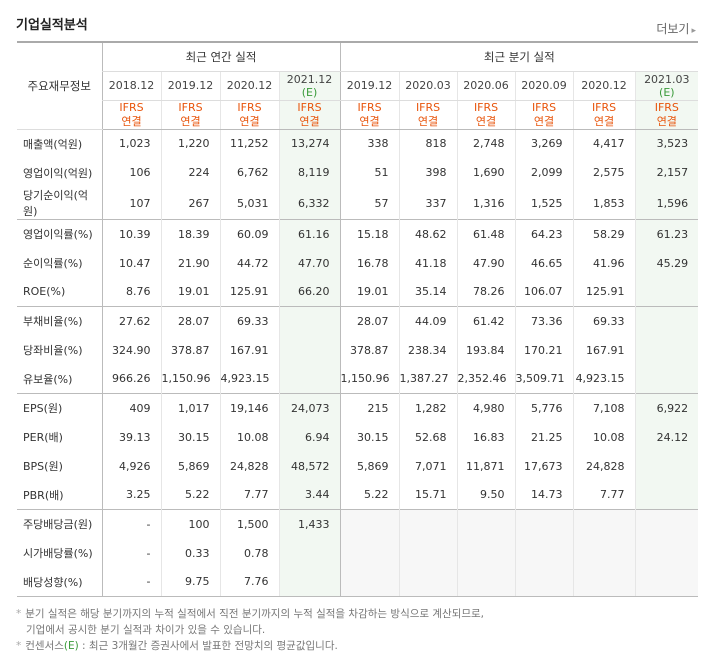 Image resolution: width=708 pixels, height=662 pixels. I want to click on row-label: 시가배당률(%), so click(59, 553).